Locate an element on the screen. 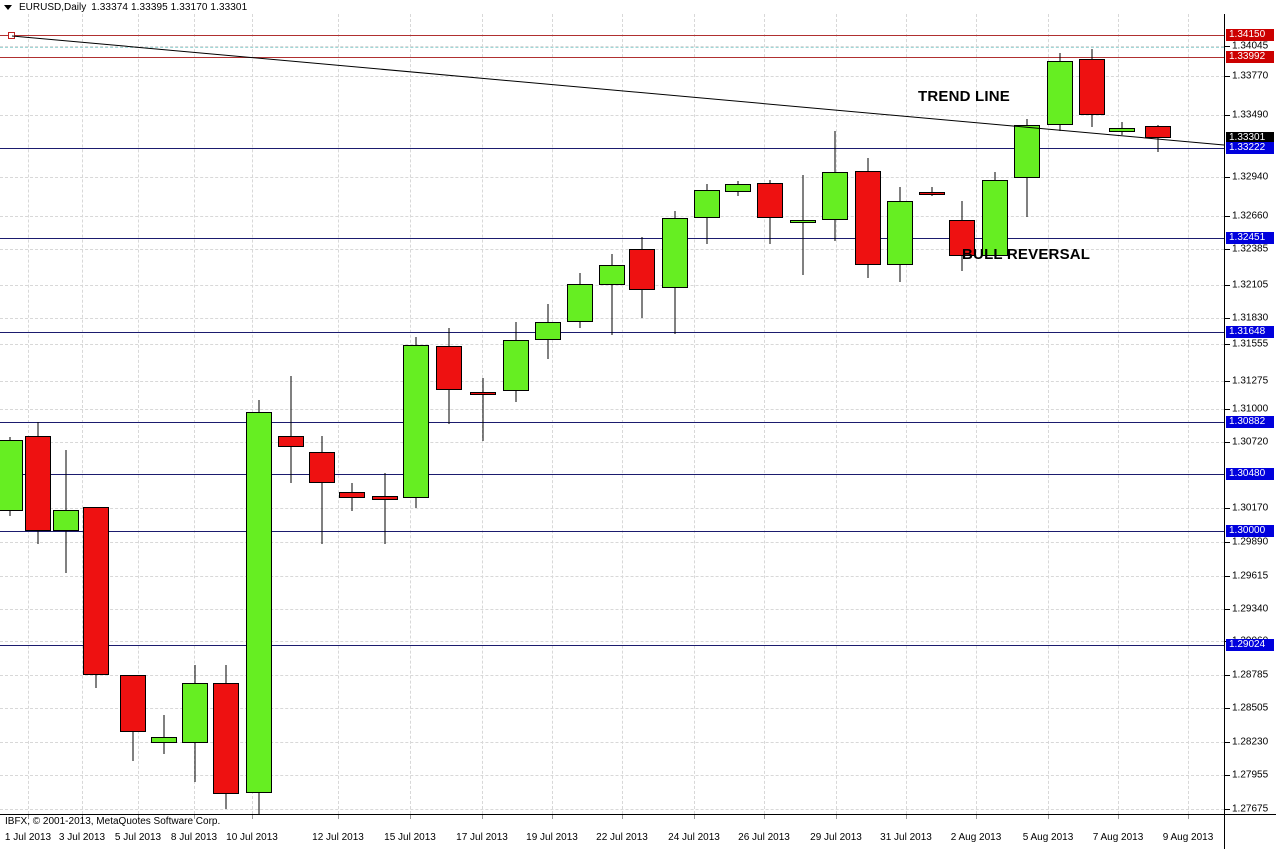 The height and width of the screenshot is (849, 1276). support-1.29024 is located at coordinates (612, 645).